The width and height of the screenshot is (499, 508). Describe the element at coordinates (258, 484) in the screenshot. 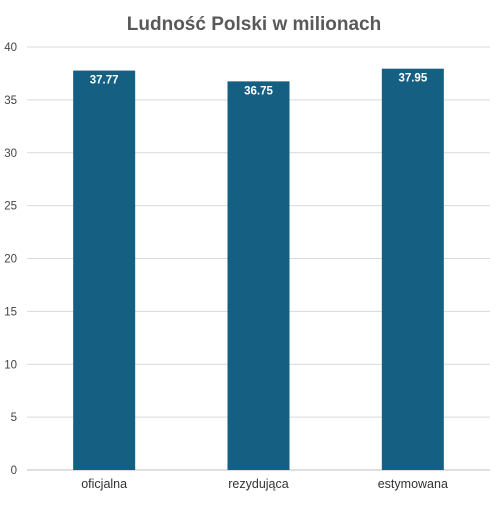

I see `x-tick-label: rezydująca` at that location.